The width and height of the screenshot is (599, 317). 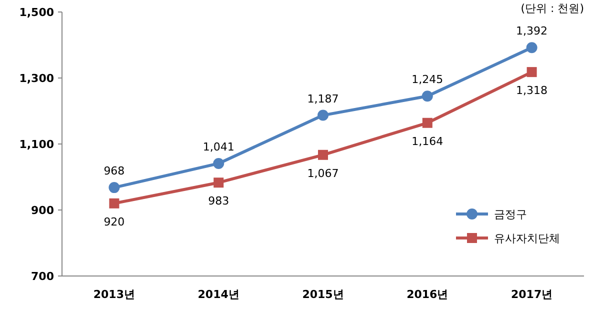 What do you see at coordinates (531, 294) in the screenshot?
I see `x-tick-label: 2017년` at bounding box center [531, 294].